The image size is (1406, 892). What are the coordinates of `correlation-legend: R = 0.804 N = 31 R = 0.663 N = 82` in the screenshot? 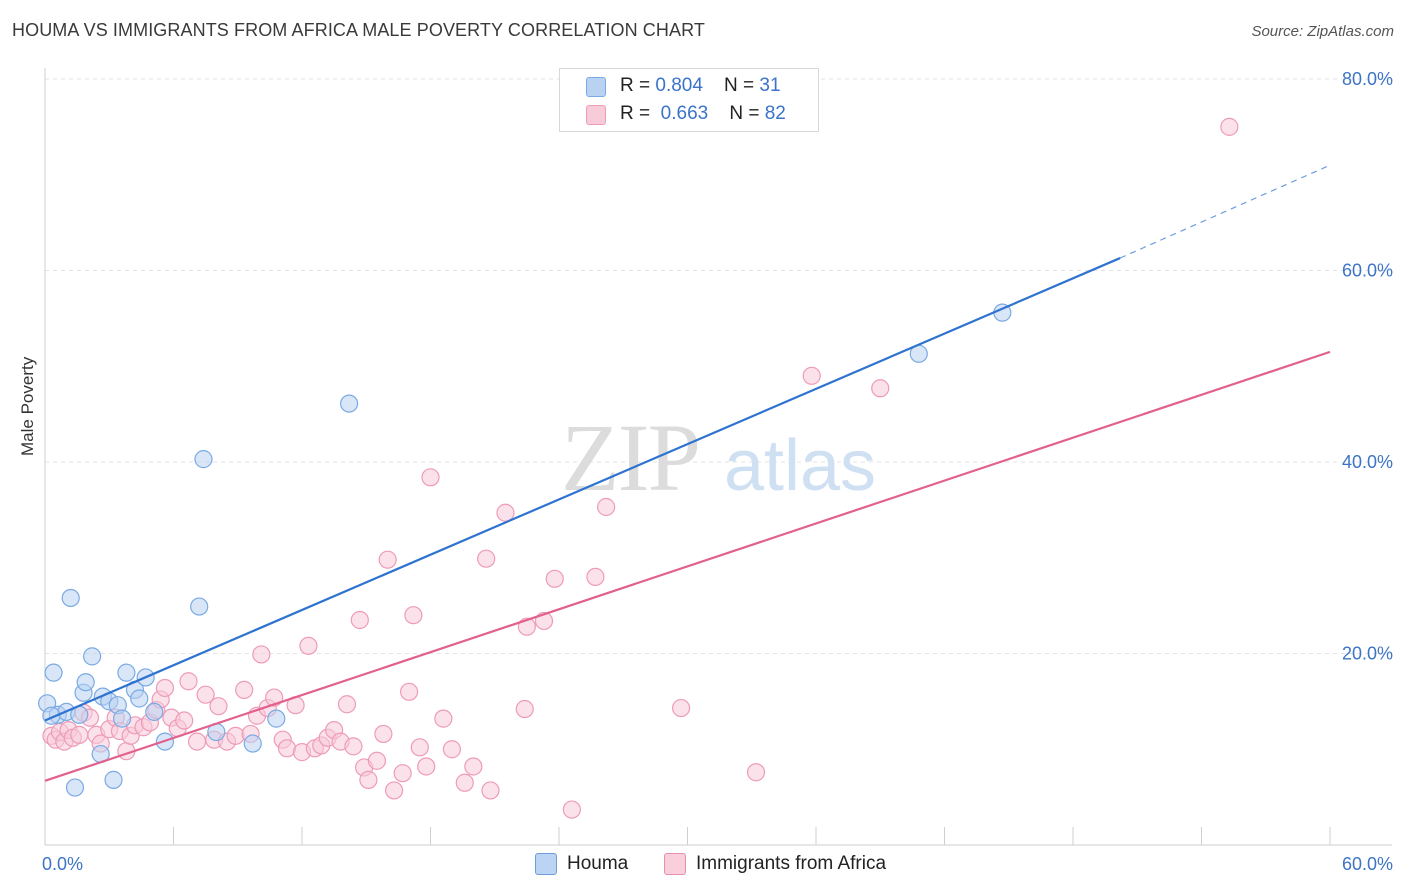 It's located at (689, 100).